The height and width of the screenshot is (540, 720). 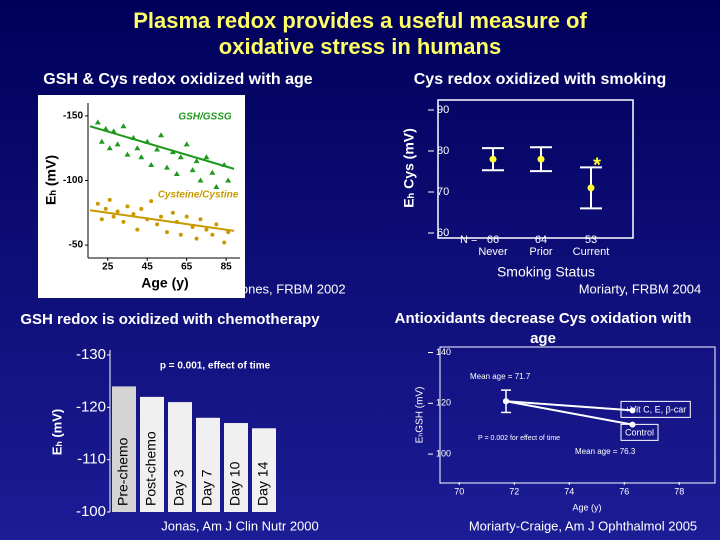 I want to click on y-tick-label: 120, so click(x=443, y=403).